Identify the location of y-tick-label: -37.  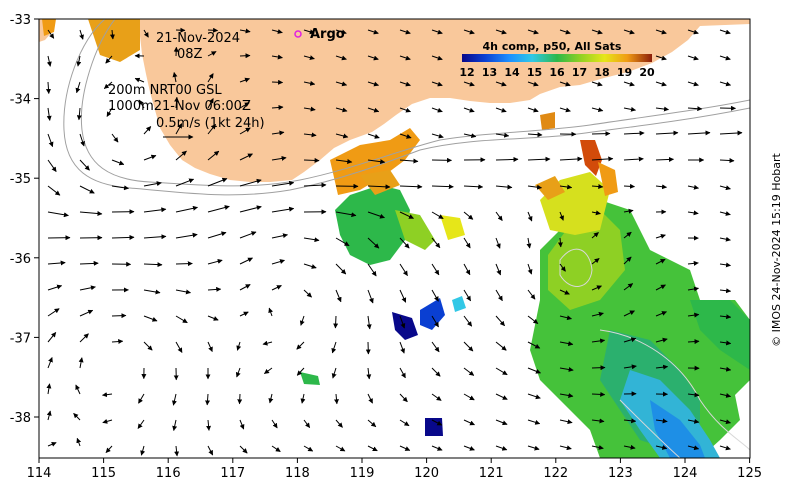
(20, 338).